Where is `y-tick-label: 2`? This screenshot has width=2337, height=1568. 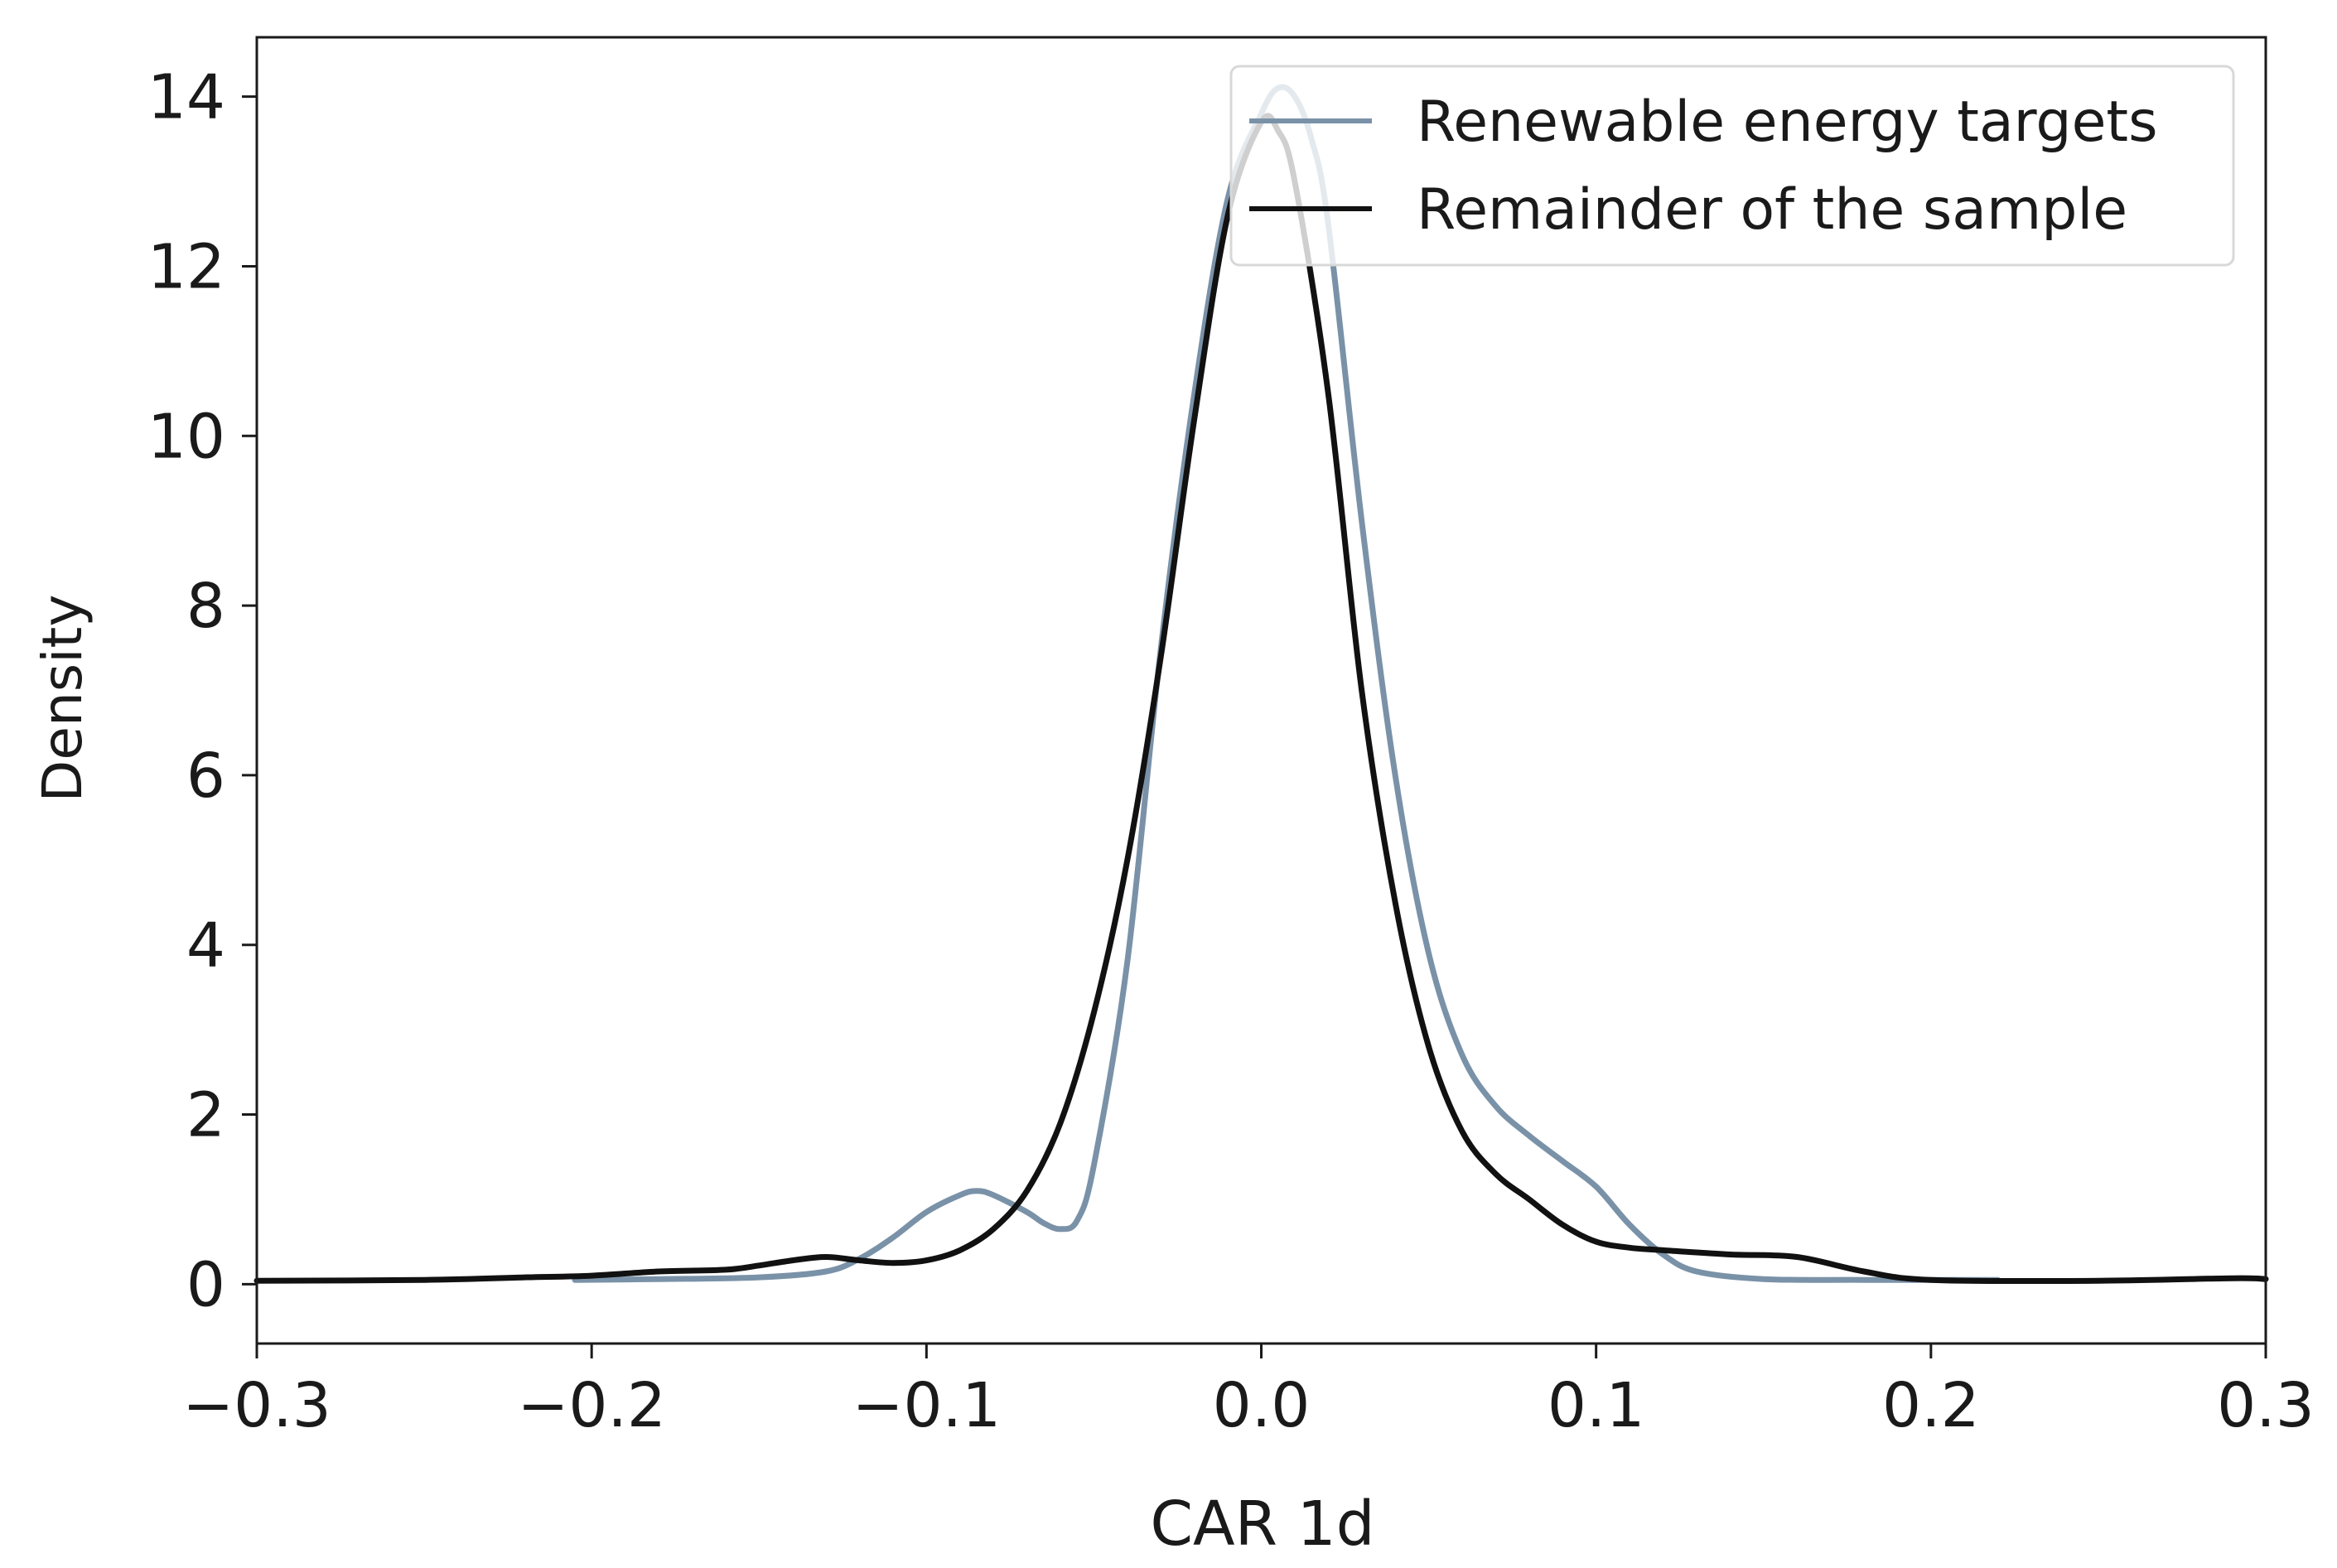
y-tick-label: 2 is located at coordinates (205, 1115).